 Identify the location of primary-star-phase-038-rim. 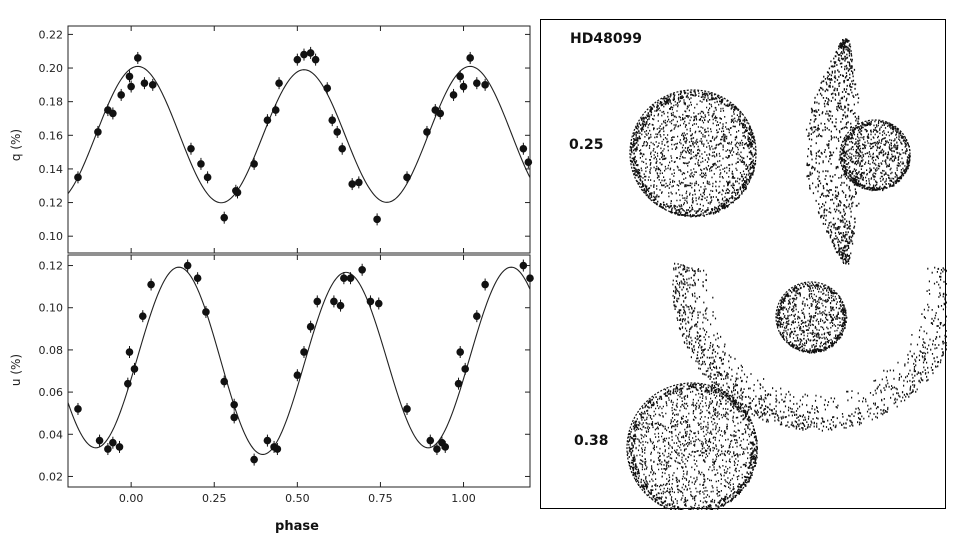
(692, 446).